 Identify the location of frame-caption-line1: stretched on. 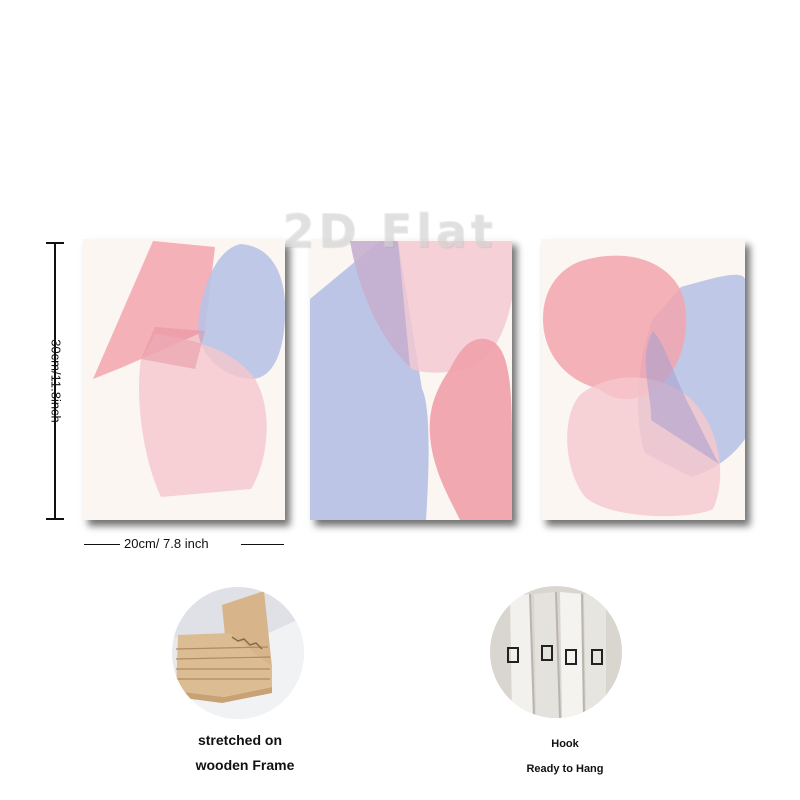
(239, 740).